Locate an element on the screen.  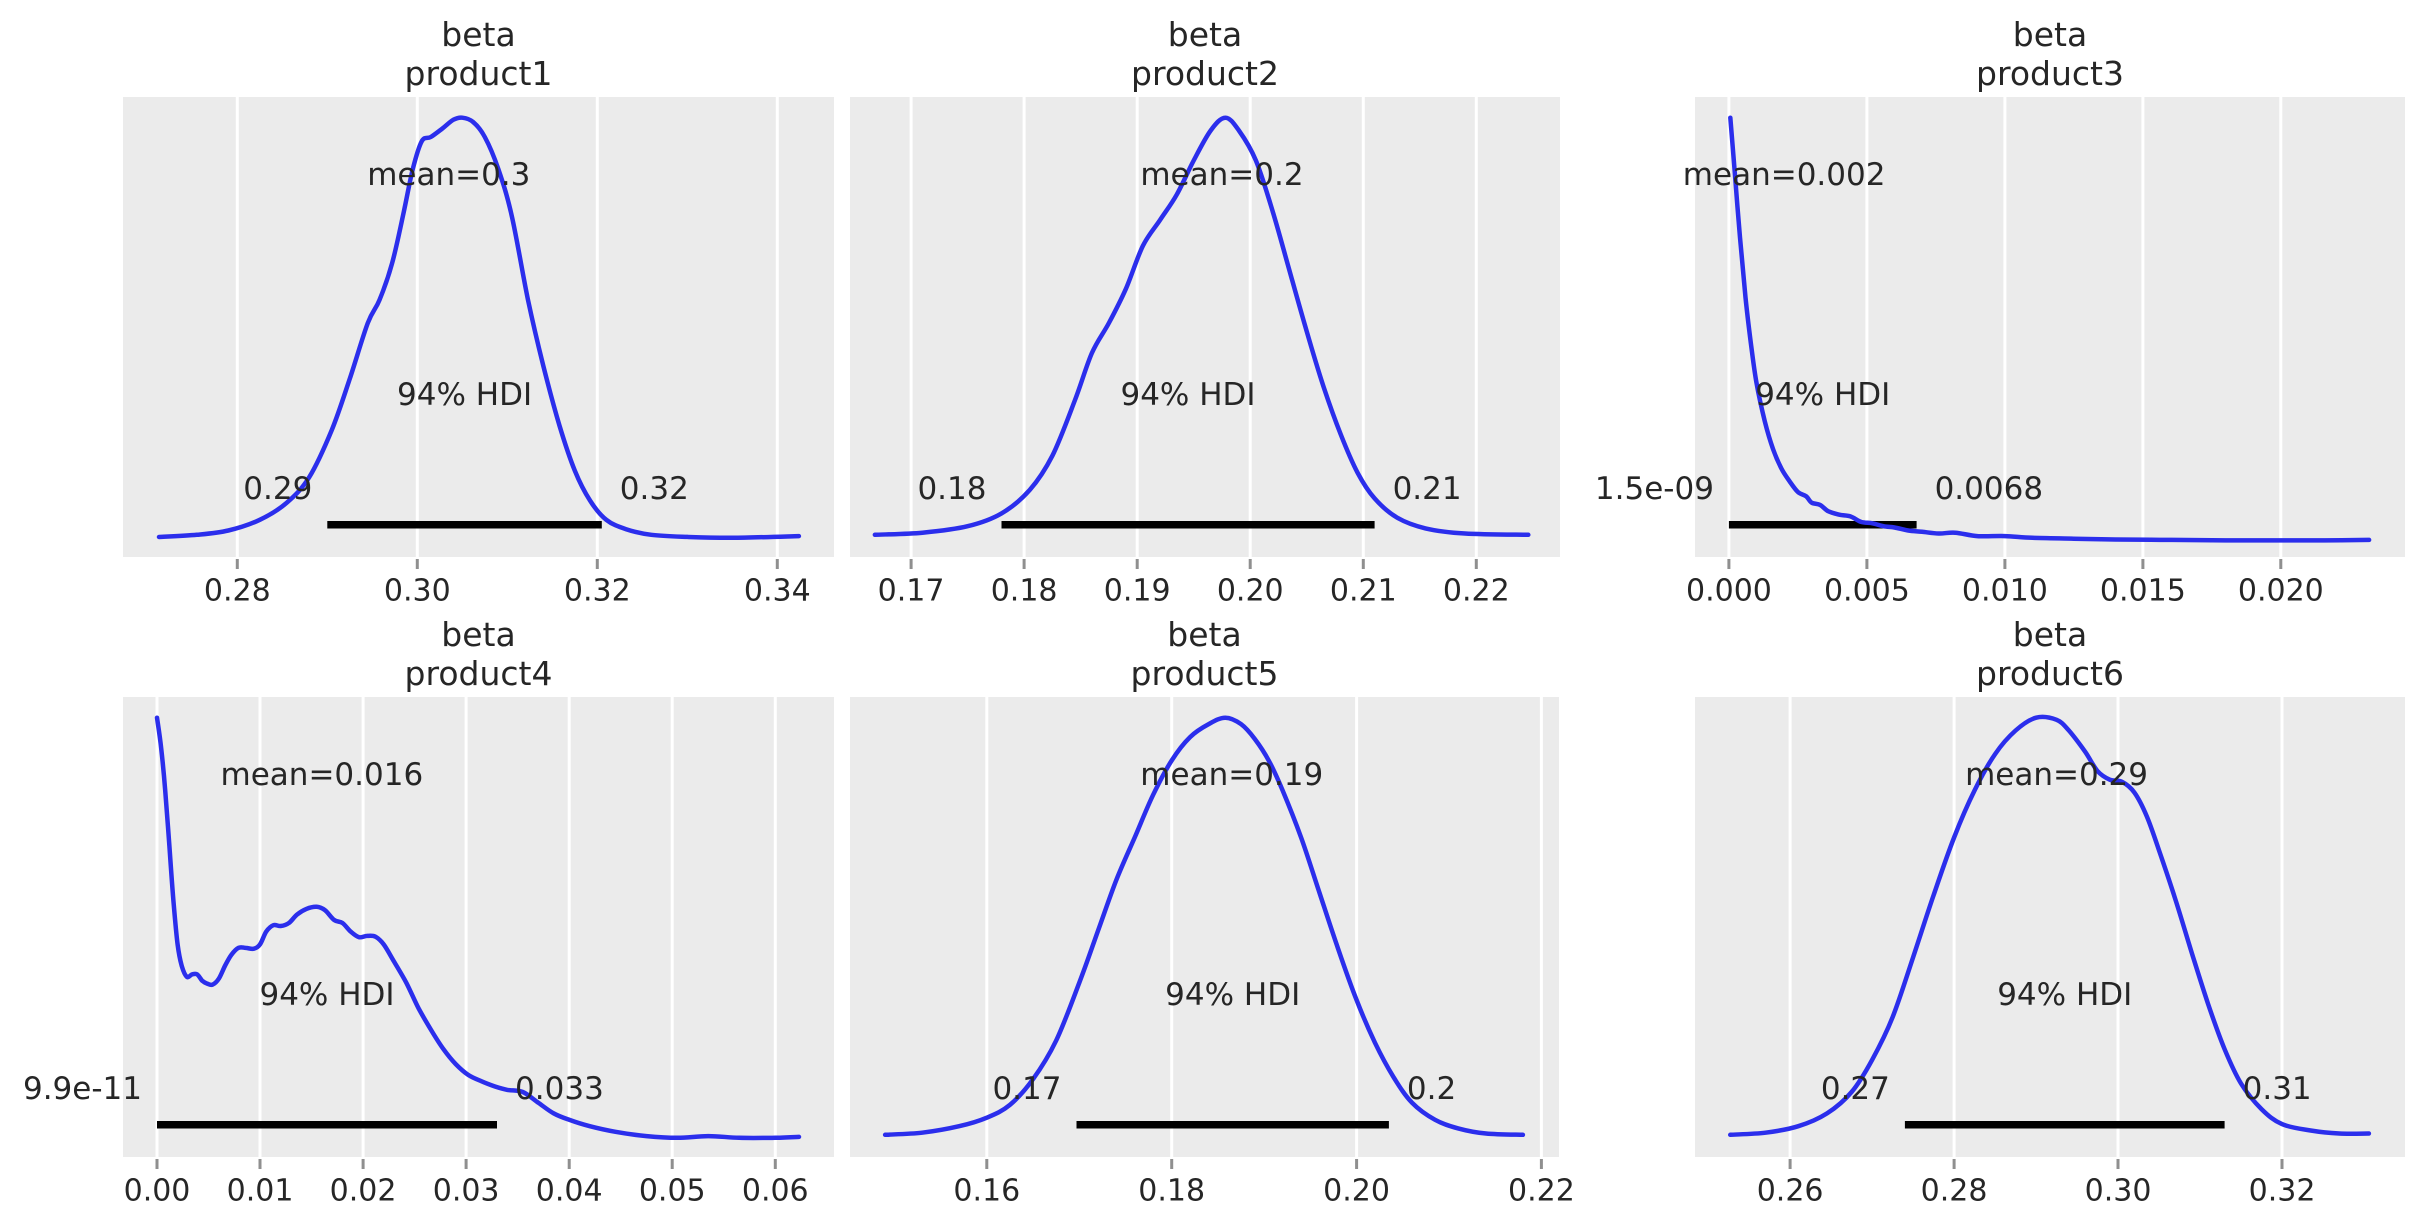
hdi-lower-bound-label: 9.9e-11 is located at coordinates (82, 1088).